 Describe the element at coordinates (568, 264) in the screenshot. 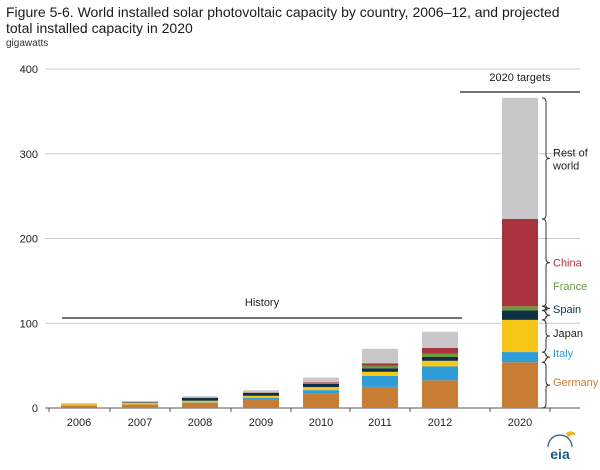

I see `series-label-china: China` at that location.